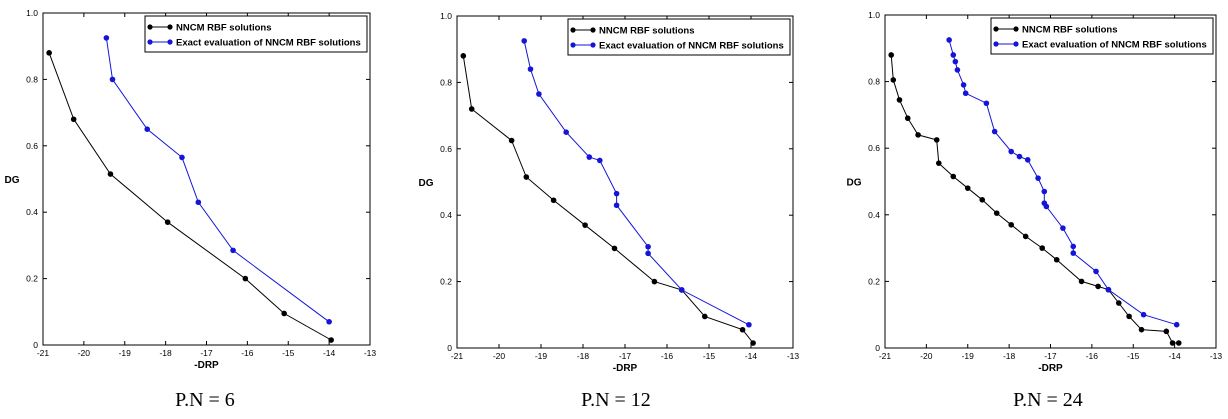 The height and width of the screenshot is (419, 1228). I want to click on legend-label: Exact evaluation of NNCM RBF solutions, so click(268, 43).